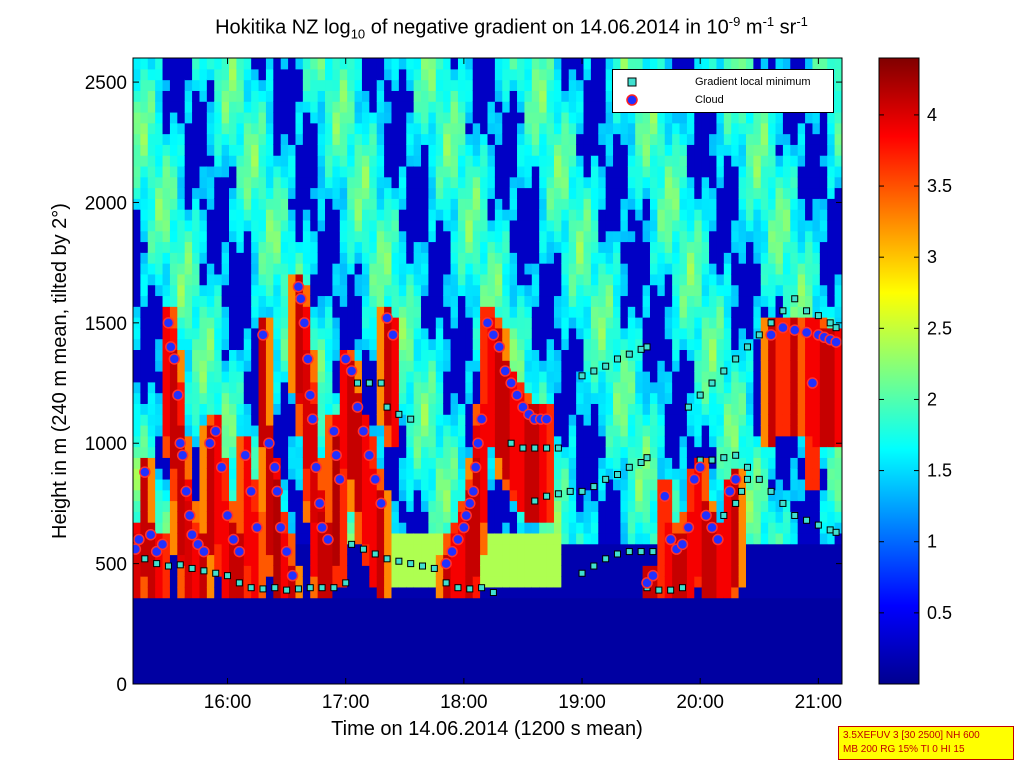  What do you see at coordinates (802, 21) in the screenshot?
I see `title-superscript-3: -1` at bounding box center [802, 21].